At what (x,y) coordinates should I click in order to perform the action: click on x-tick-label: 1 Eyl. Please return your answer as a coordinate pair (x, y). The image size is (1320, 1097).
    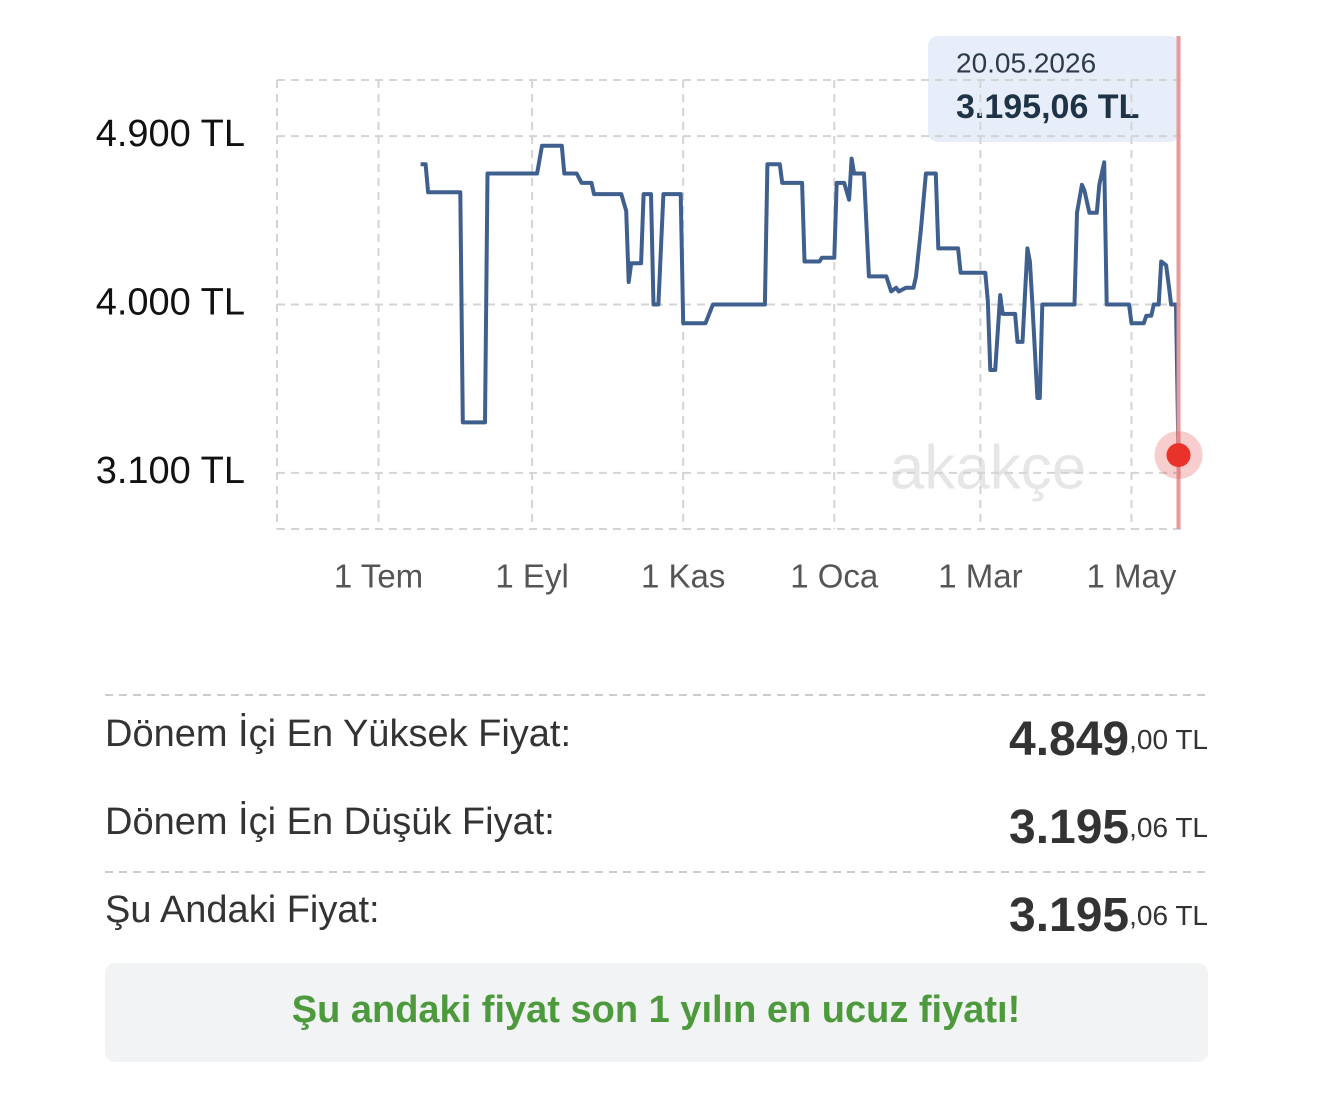
    Looking at the image, I should click on (531, 576).